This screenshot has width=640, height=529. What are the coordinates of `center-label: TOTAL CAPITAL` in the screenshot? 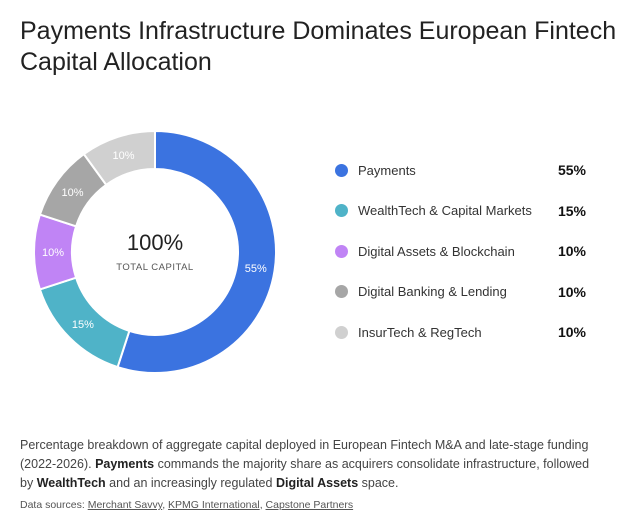 It's located at (154, 267).